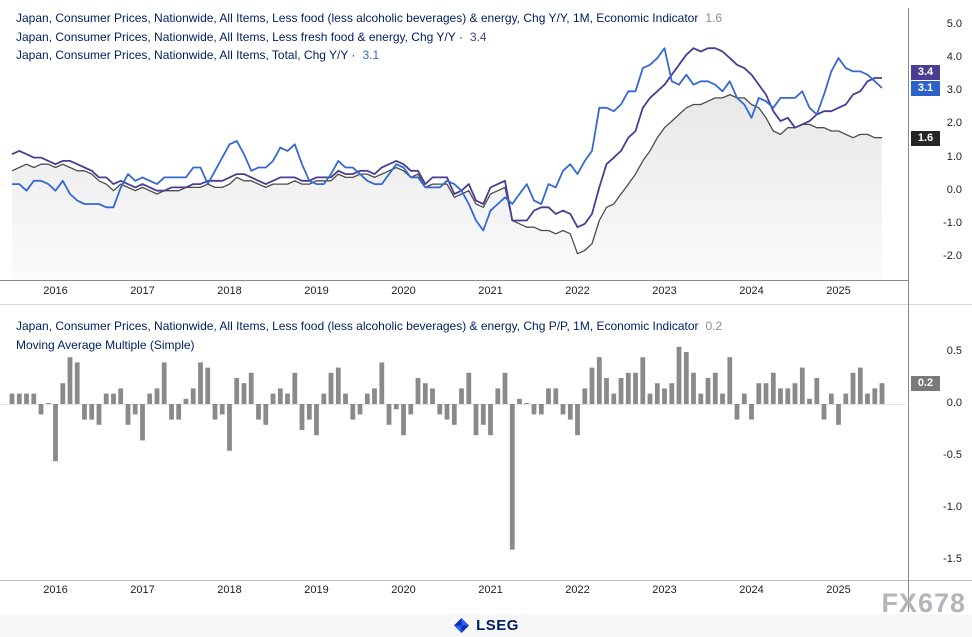  What do you see at coordinates (952, 559) in the screenshot?
I see `y-axis-label: -1.5` at bounding box center [952, 559].